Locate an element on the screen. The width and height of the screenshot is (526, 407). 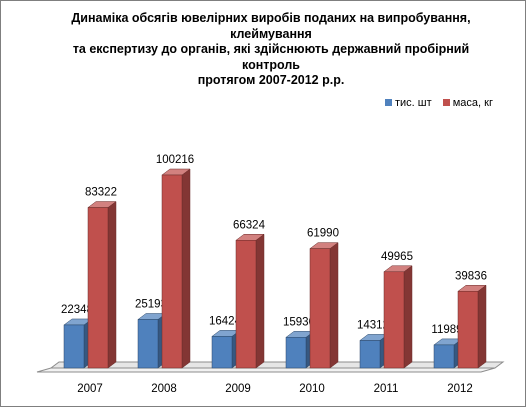
legend-item-series-1: тис. шт is located at coordinates (408, 103).